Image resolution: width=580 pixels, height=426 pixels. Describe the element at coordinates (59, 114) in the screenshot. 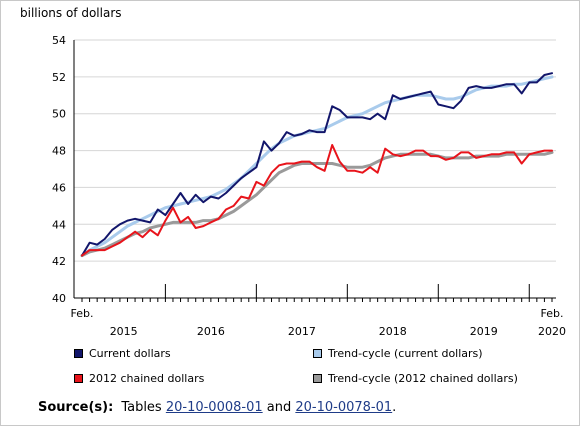

I see `y-tick-label: 50` at that location.